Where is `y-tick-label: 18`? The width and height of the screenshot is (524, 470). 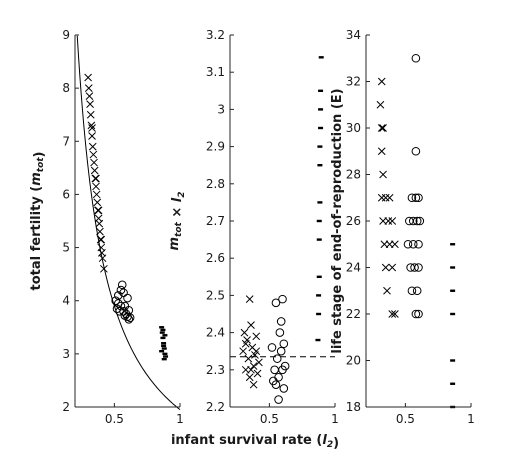 y-tick-label: 18 is located at coordinates (353, 407).